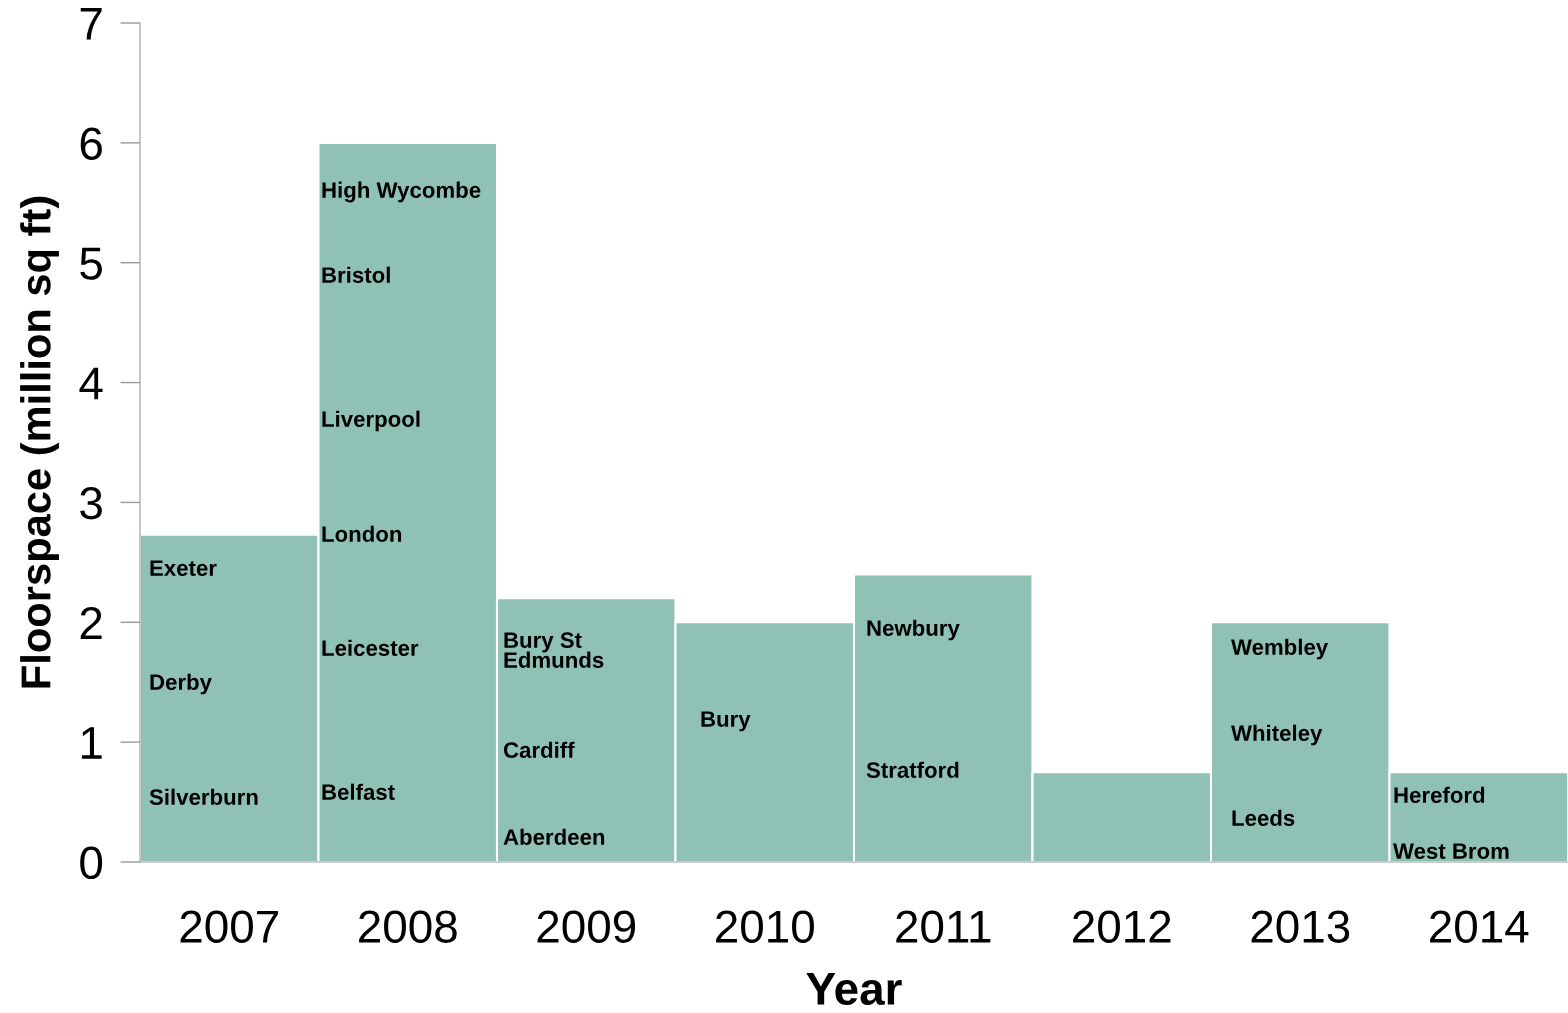  What do you see at coordinates (183, 568) in the screenshot?
I see `annotation: Exeter` at bounding box center [183, 568].